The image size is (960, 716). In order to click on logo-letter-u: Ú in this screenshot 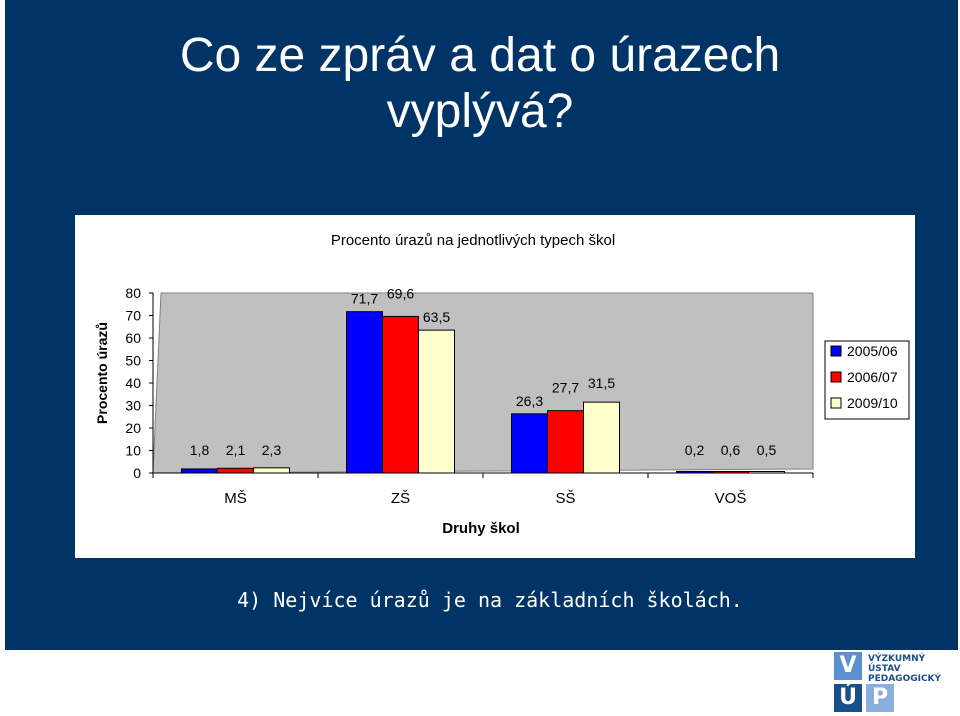, I will do `click(848, 698)`.